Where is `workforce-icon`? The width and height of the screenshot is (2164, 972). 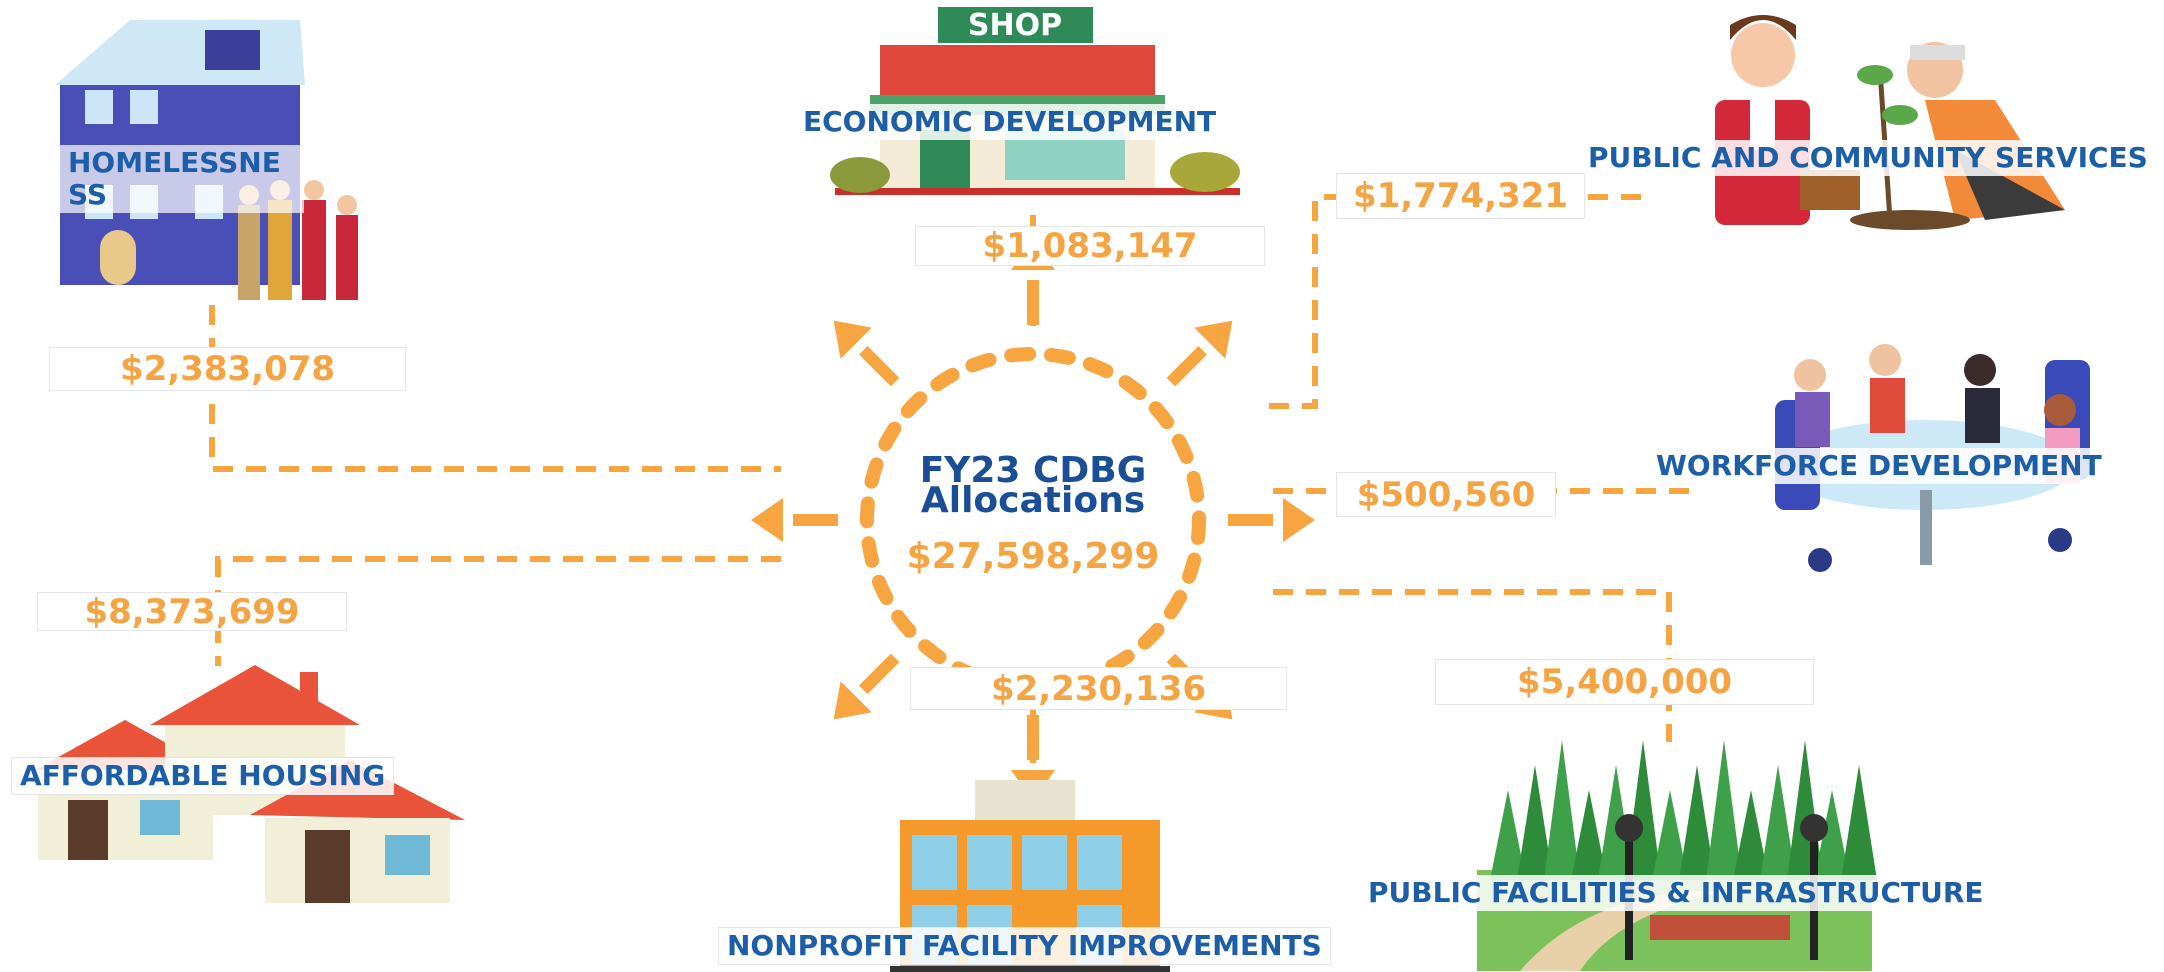
workforce-icon is located at coordinates (1932, 458).